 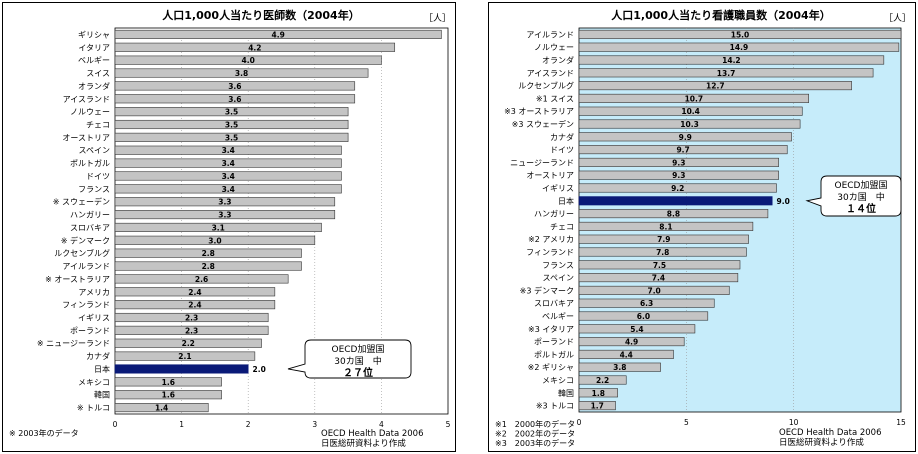 What do you see at coordinates (278, 34) in the screenshot?
I see `value-label: 4.9` at bounding box center [278, 34].